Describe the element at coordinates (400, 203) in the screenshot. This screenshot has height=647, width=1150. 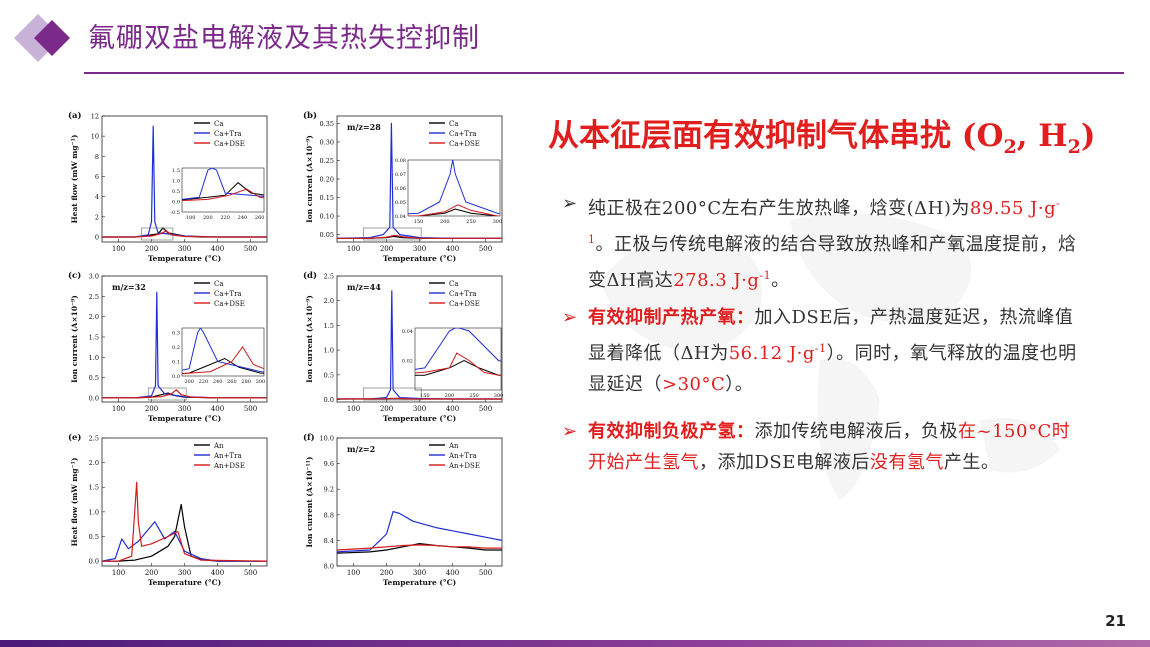
I see `inset-y-tick-label: 0.05` at that location.